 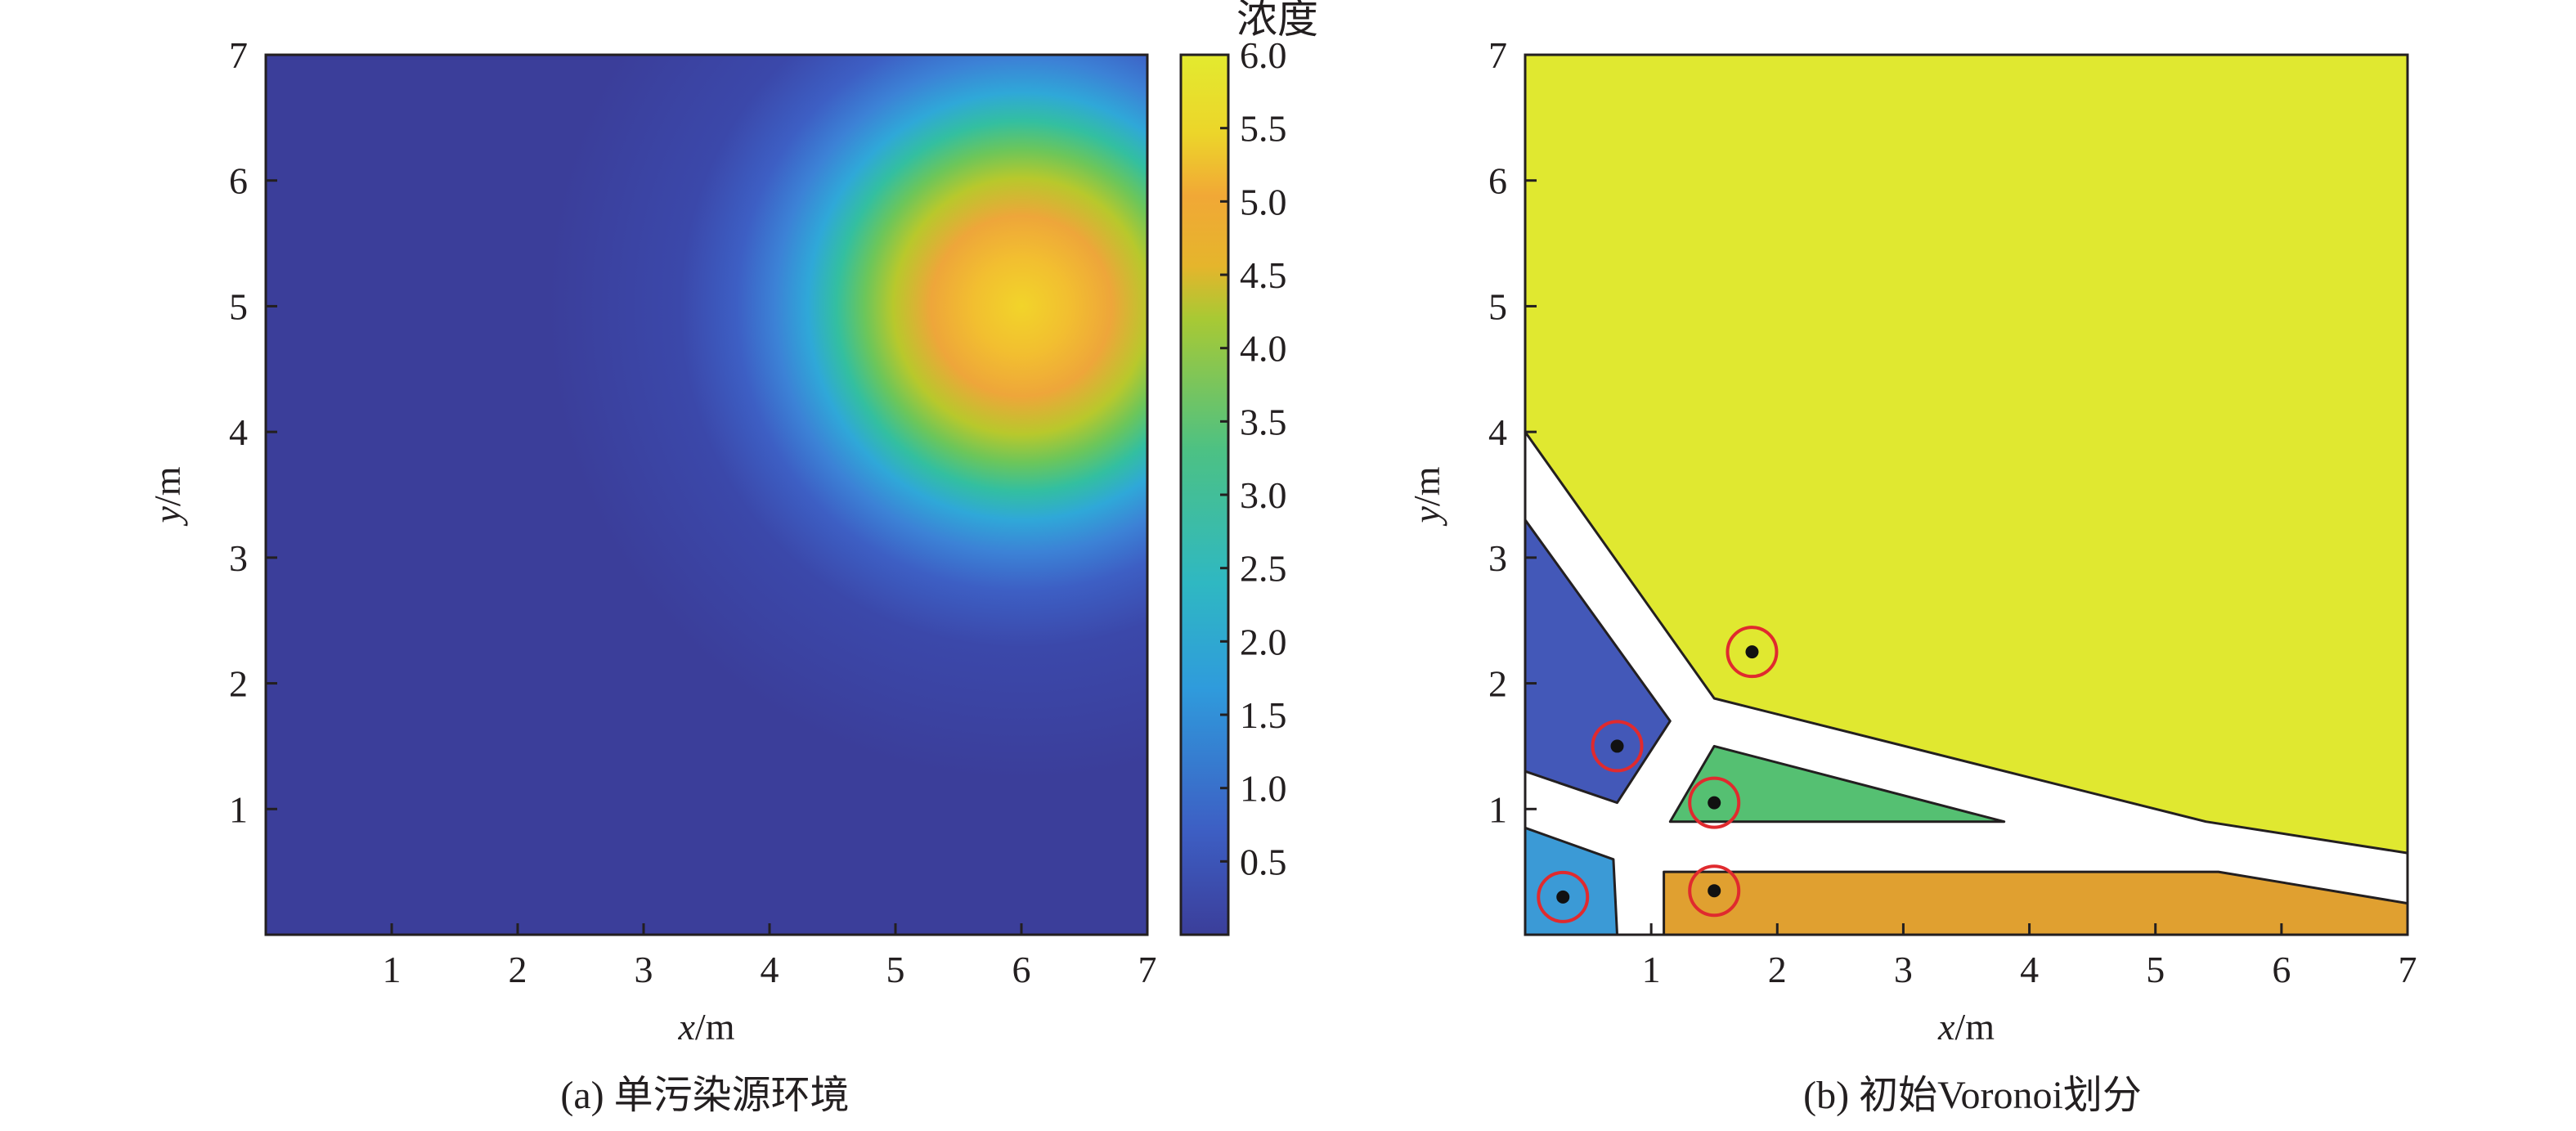 What do you see at coordinates (1263, 641) in the screenshot?
I see `colorbar-tick-label: 2.0` at bounding box center [1263, 641].